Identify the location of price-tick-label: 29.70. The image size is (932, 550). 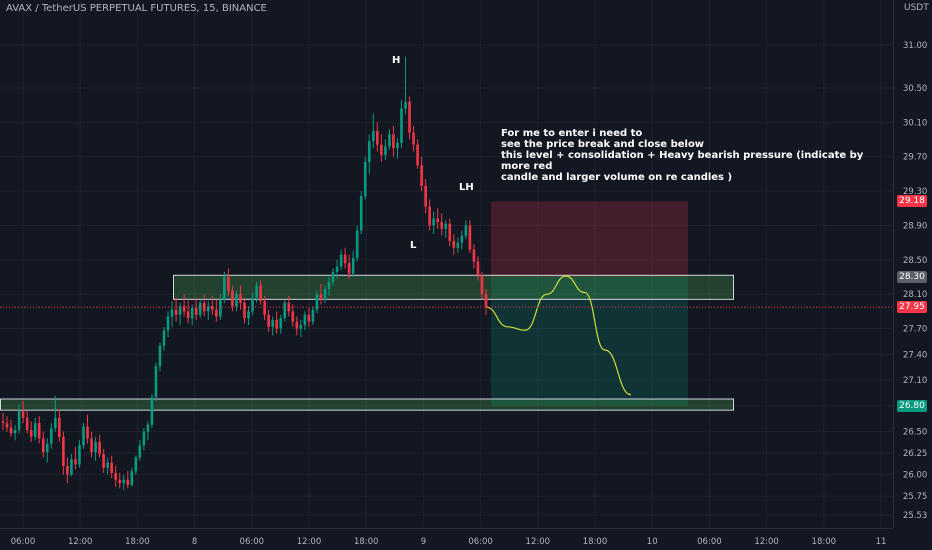
(915, 158).